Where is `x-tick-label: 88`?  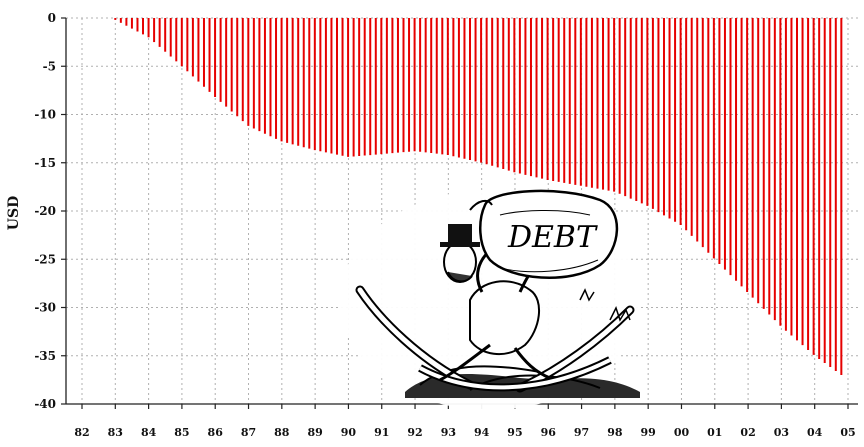 x-tick-label: 88 is located at coordinates (282, 432).